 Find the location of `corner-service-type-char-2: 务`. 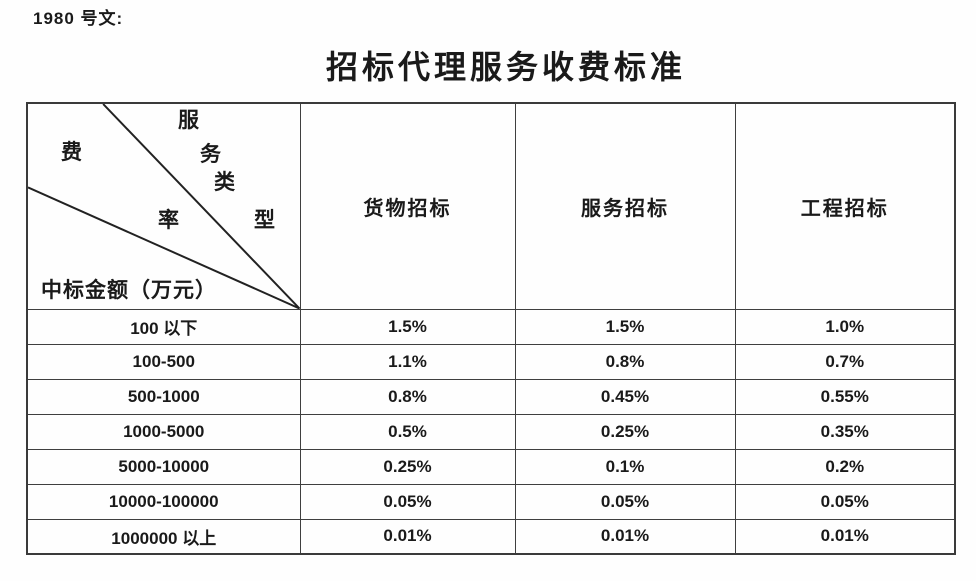

corner-service-type-char-2: 务 is located at coordinates (210, 154).